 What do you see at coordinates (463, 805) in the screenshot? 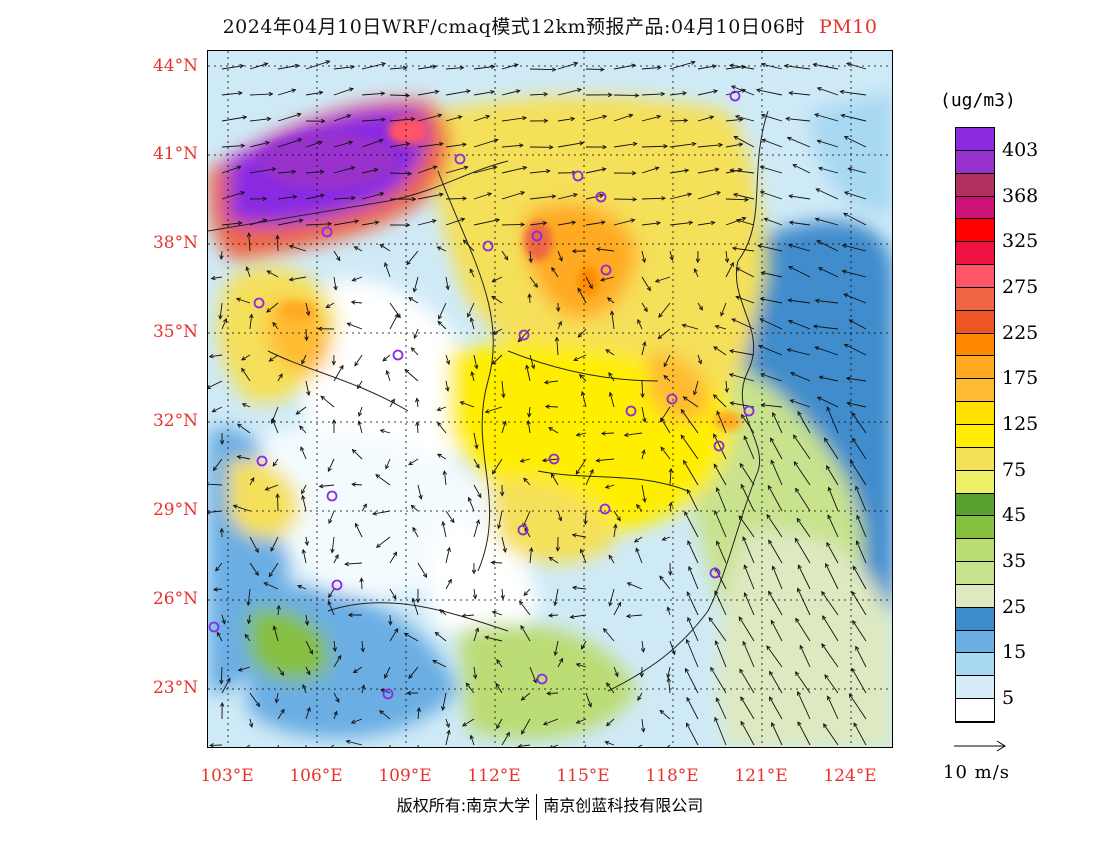
I see `copyright-left: 版权所有:南京大学` at bounding box center [463, 805].